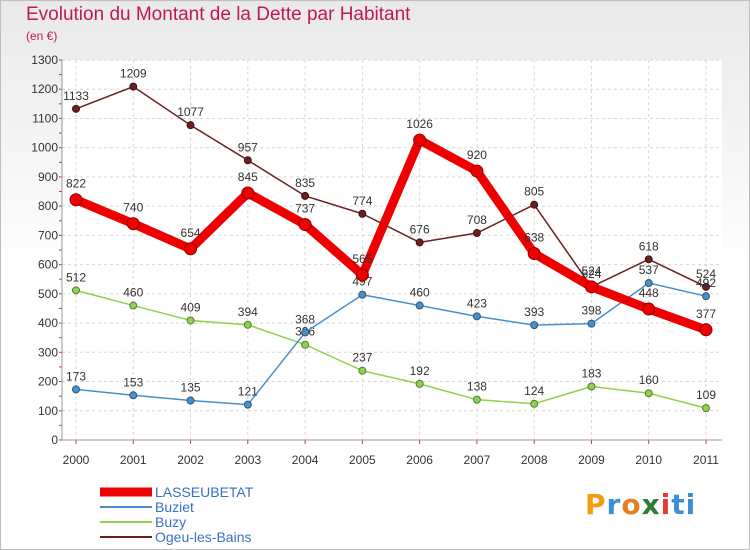  Describe the element at coordinates (649, 293) in the screenshot. I see `data-label: 448` at that location.